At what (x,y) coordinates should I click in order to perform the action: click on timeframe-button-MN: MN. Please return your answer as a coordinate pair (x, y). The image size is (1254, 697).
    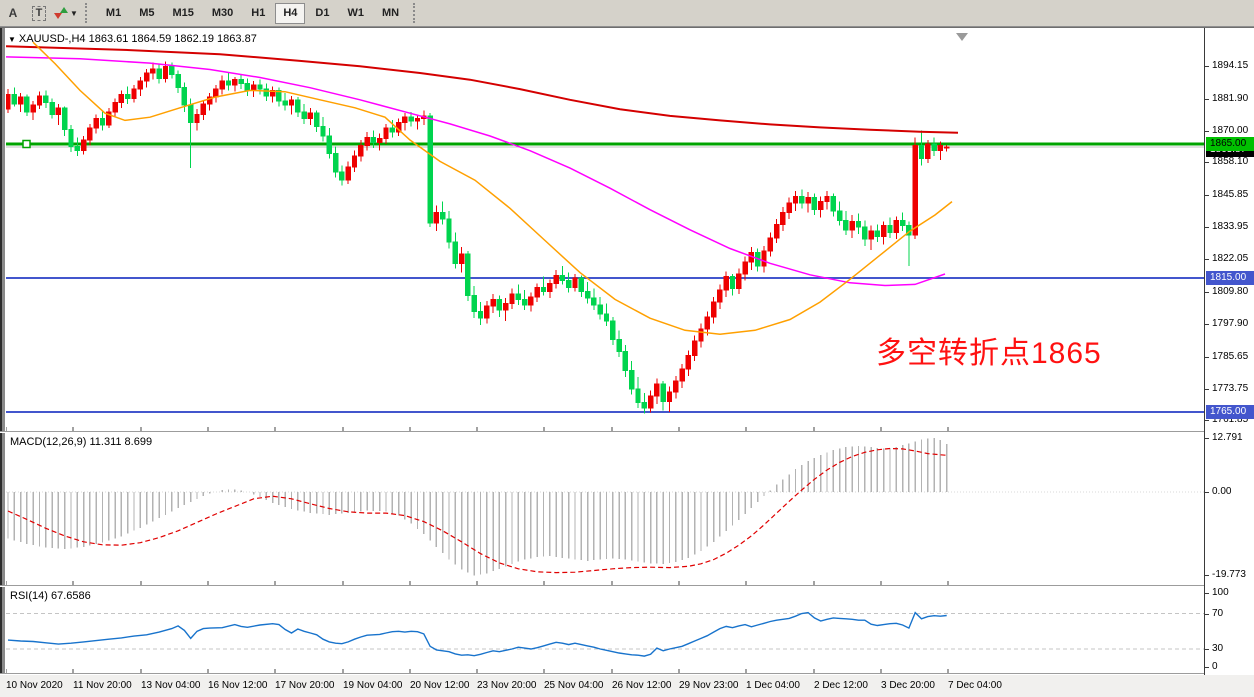
    Looking at the image, I should click on (390, 13).